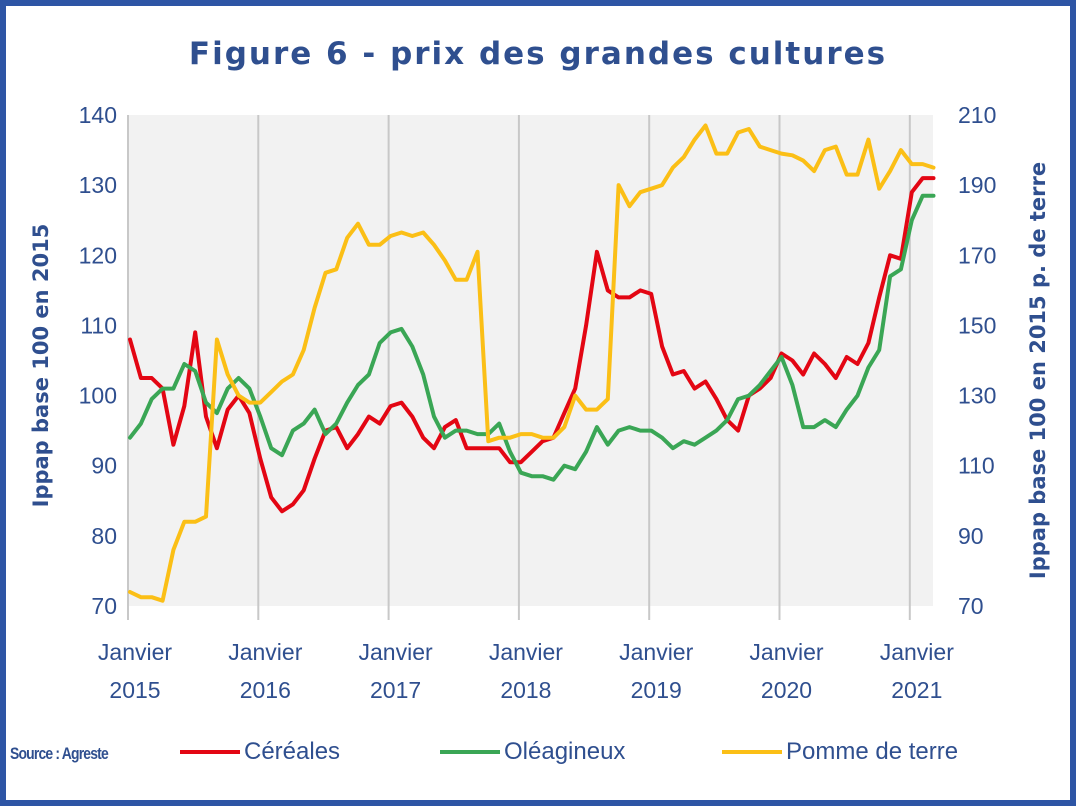  Describe the element at coordinates (104, 606) in the screenshot. I see `left-tick-label: 70` at that location.